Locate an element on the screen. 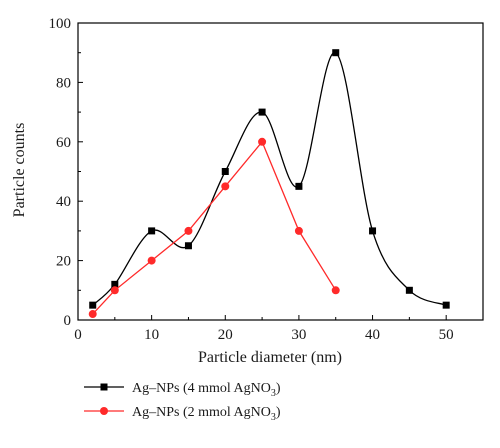 This screenshot has height=448, width=500. y-tick-label: 80 is located at coordinates (63, 83).